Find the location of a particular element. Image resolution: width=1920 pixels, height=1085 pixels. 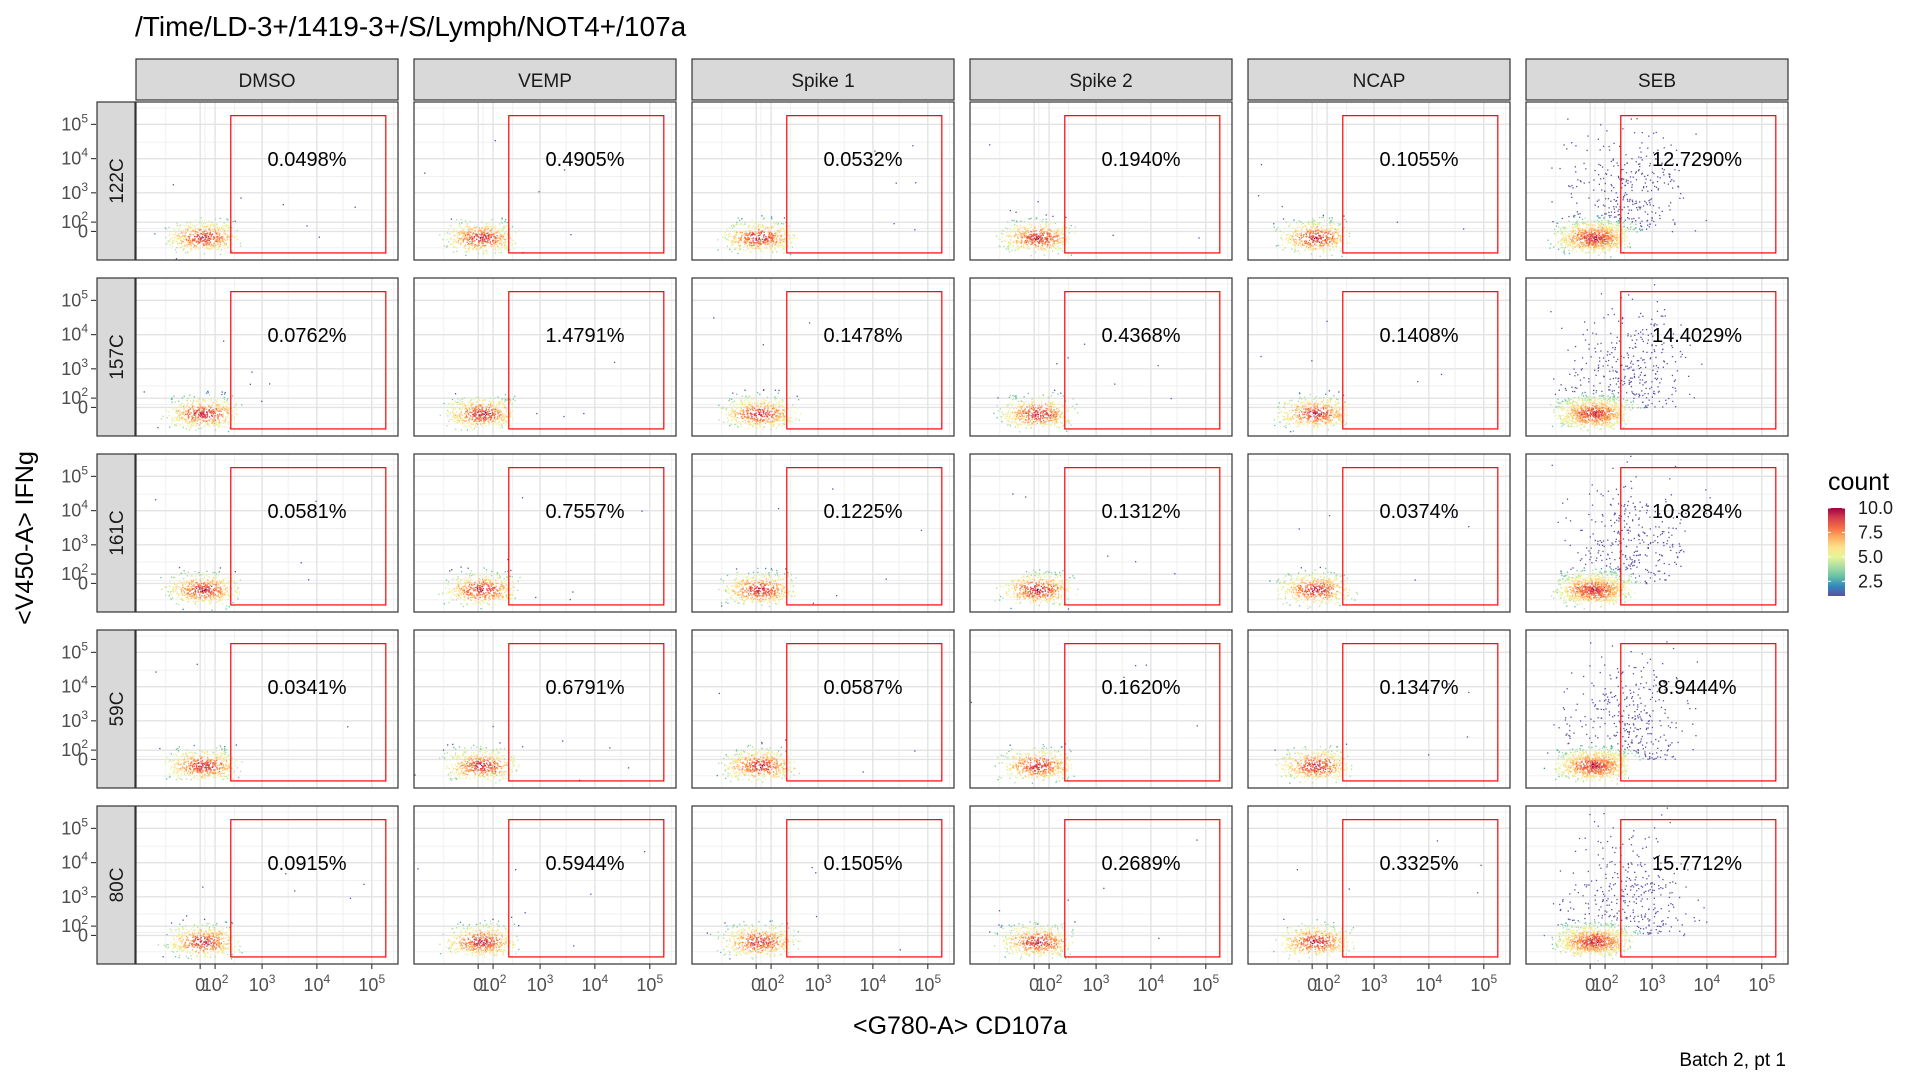

gate-percentage: 0.0341% is located at coordinates (307, 688).